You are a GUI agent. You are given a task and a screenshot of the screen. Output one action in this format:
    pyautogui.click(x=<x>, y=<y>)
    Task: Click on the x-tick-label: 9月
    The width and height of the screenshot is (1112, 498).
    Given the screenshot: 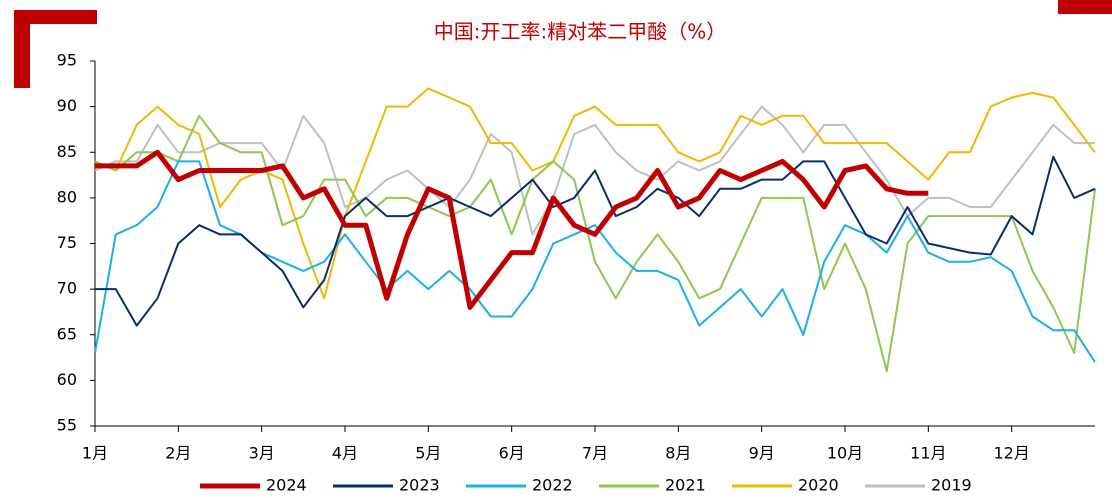 What is the action you would take?
    pyautogui.click(x=762, y=453)
    